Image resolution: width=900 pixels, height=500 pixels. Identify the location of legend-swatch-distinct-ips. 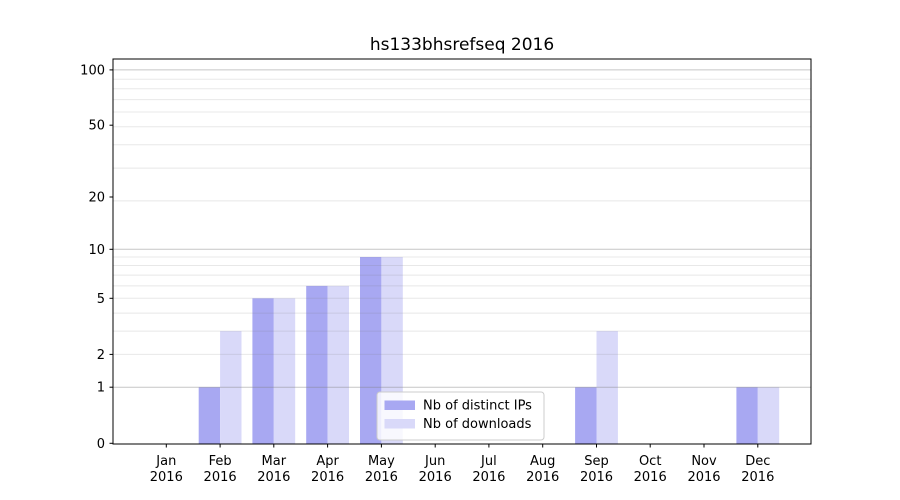
(399, 405).